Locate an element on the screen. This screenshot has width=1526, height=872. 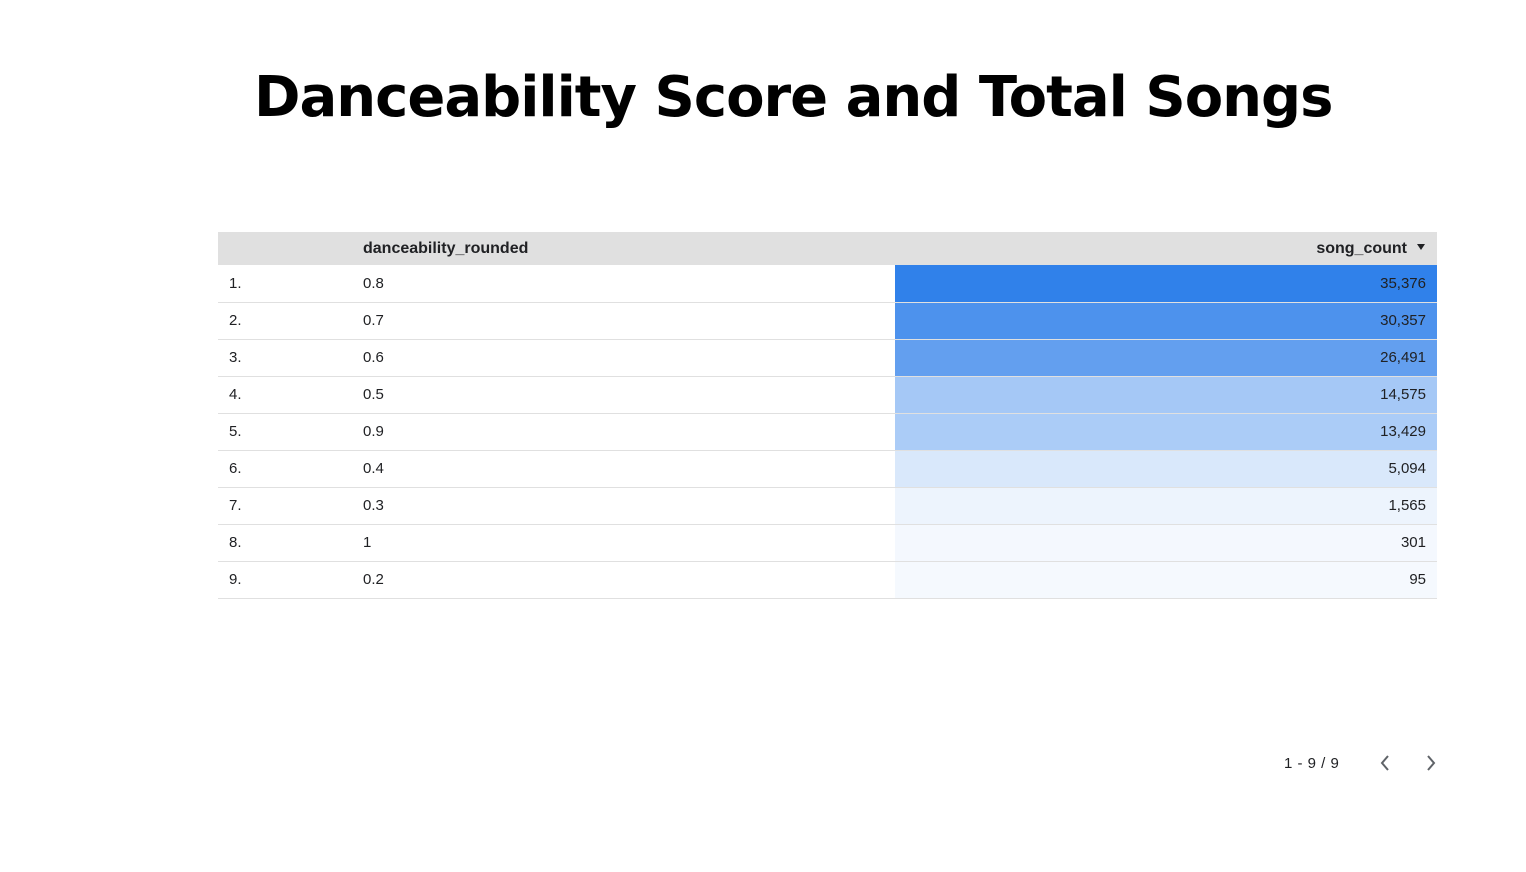
table-row: 9. 0.2 95 is located at coordinates (827, 580).